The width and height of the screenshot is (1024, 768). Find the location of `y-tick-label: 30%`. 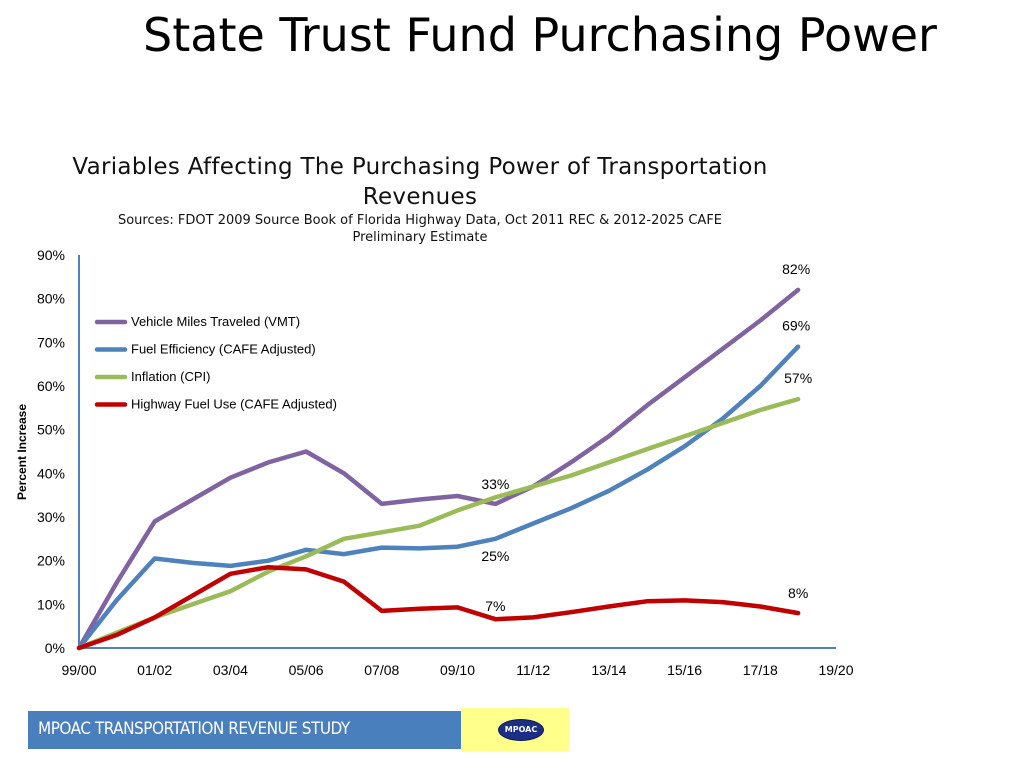

y-tick-label: 30% is located at coordinates (51, 517).